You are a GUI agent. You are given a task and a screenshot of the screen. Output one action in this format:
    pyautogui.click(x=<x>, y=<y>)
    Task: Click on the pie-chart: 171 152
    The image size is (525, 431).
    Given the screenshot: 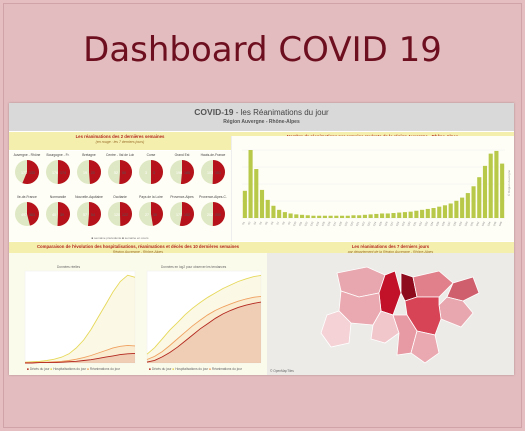 What is the action you would take?
    pyautogui.click(x=182, y=214)
    